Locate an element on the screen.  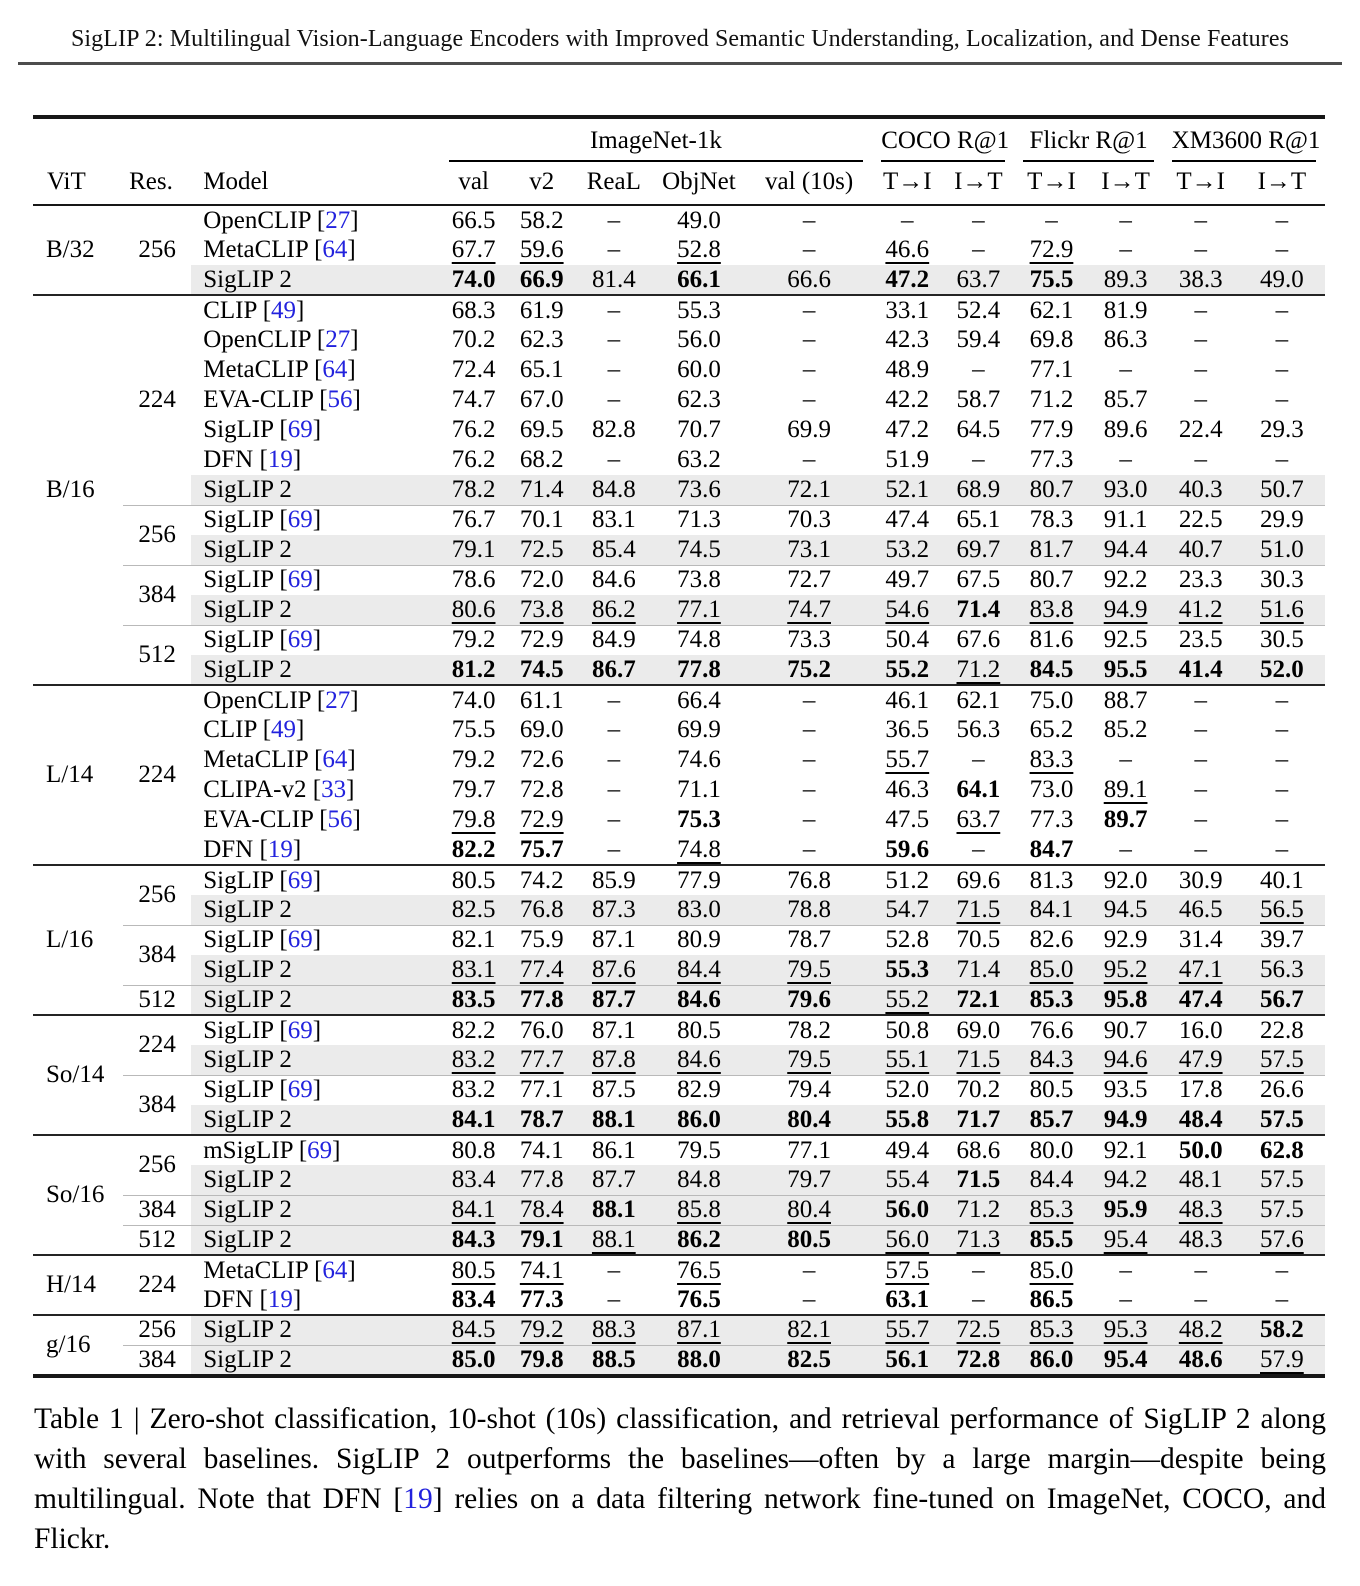
vit-cell: H/14 is located at coordinates (78, 1284).